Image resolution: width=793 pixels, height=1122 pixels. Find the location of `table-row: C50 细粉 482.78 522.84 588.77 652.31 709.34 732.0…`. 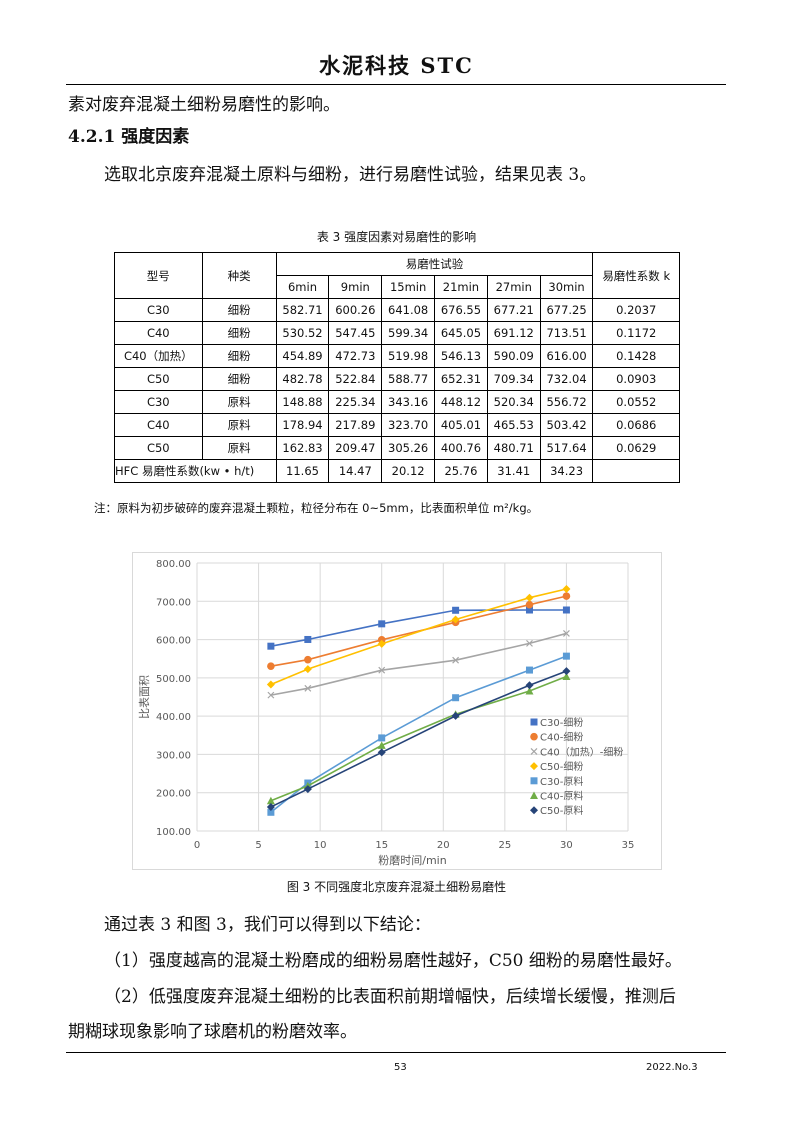

table-row: C50 细粉 482.78 522.84 588.77 652.31 709.34 732.0… is located at coordinates (397, 379).